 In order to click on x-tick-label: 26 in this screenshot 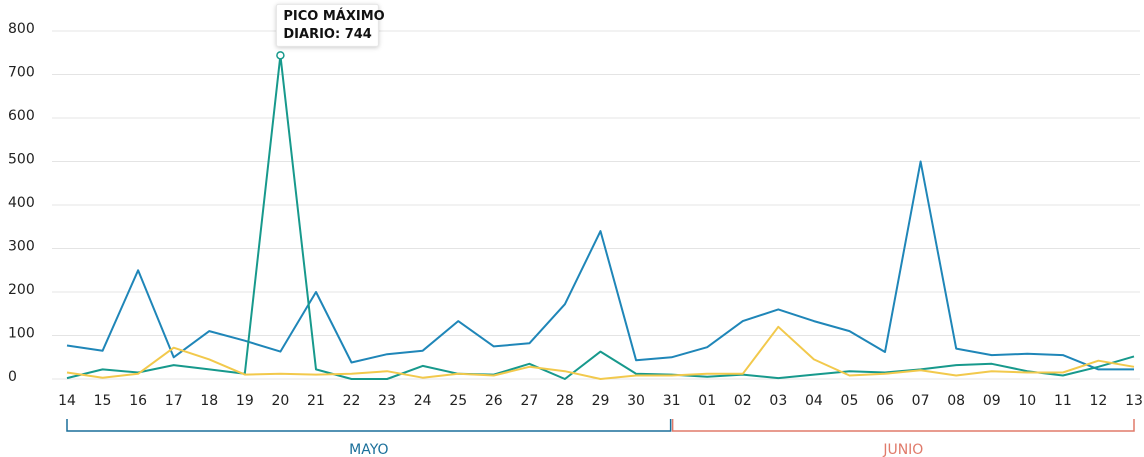, I will do `click(494, 401)`.